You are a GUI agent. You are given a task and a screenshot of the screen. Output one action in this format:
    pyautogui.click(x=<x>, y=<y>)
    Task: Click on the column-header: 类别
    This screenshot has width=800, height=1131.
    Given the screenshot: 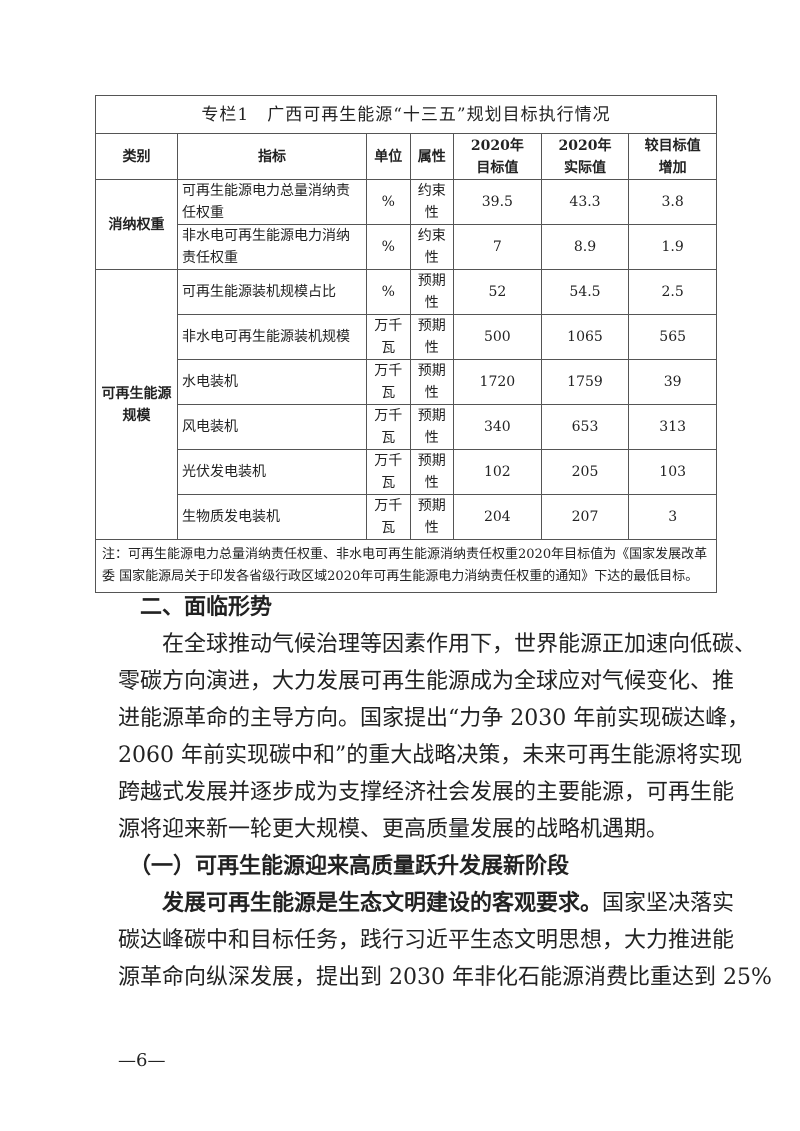 What is the action you would take?
    pyautogui.click(x=136, y=156)
    